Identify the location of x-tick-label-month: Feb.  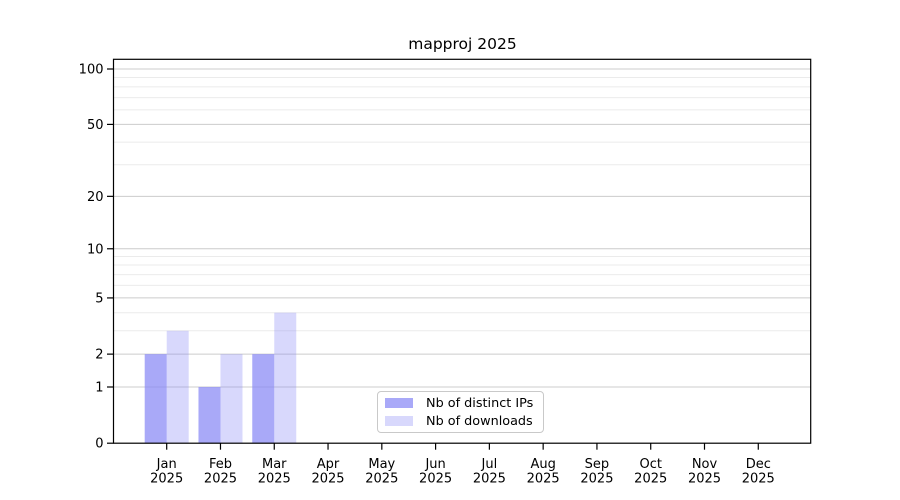
(220, 464).